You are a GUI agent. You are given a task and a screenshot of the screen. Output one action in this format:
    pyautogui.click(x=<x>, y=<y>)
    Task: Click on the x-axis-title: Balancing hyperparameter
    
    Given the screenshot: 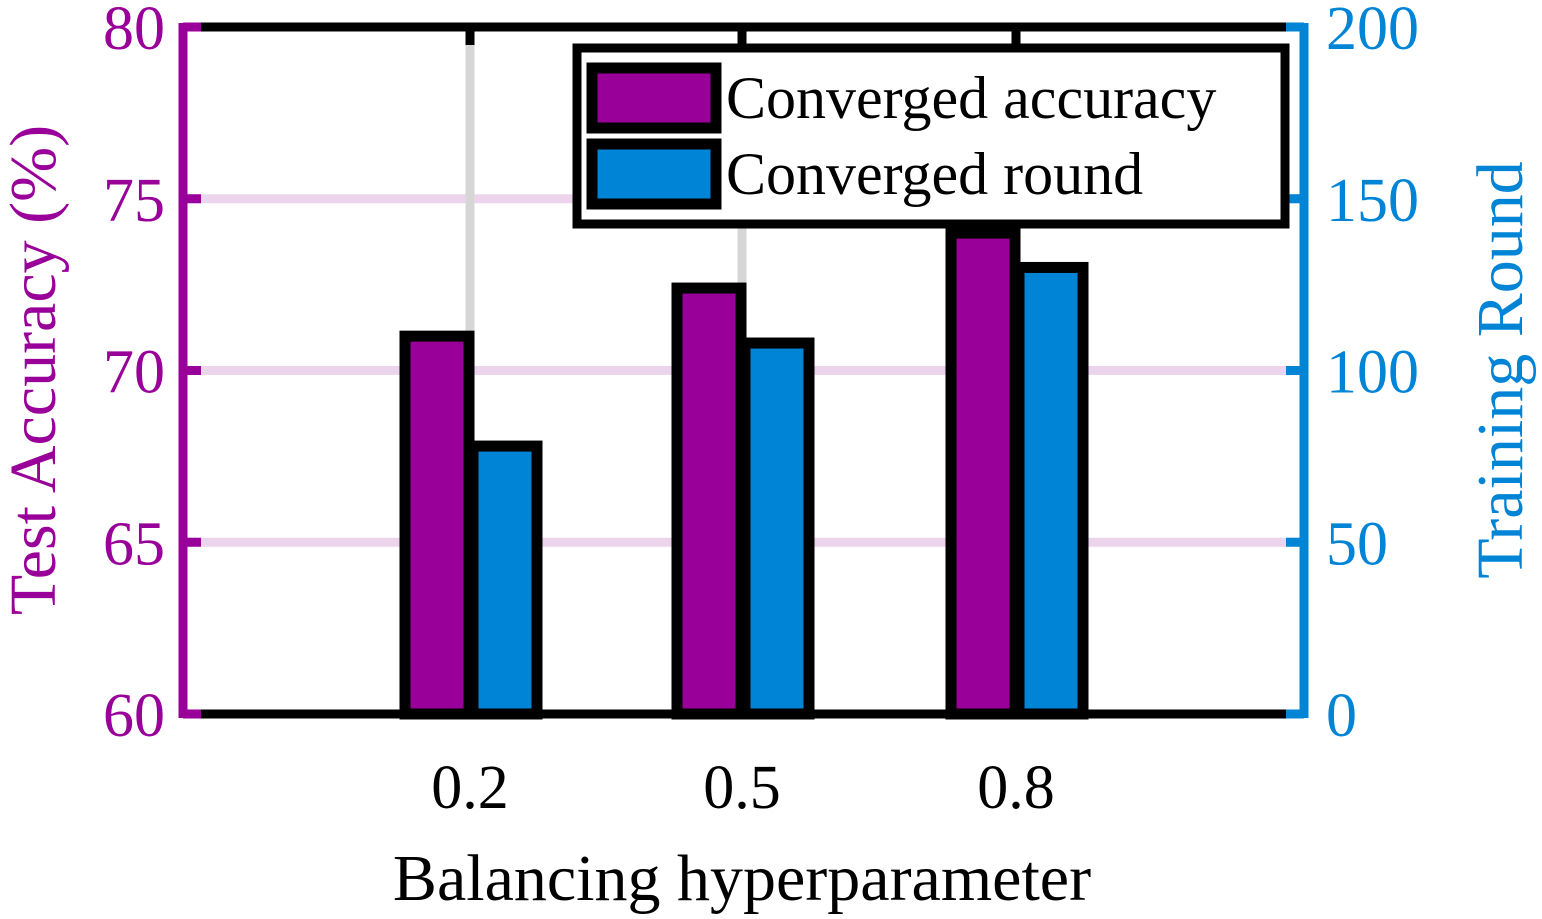 What is the action you would take?
    pyautogui.click(x=742, y=878)
    